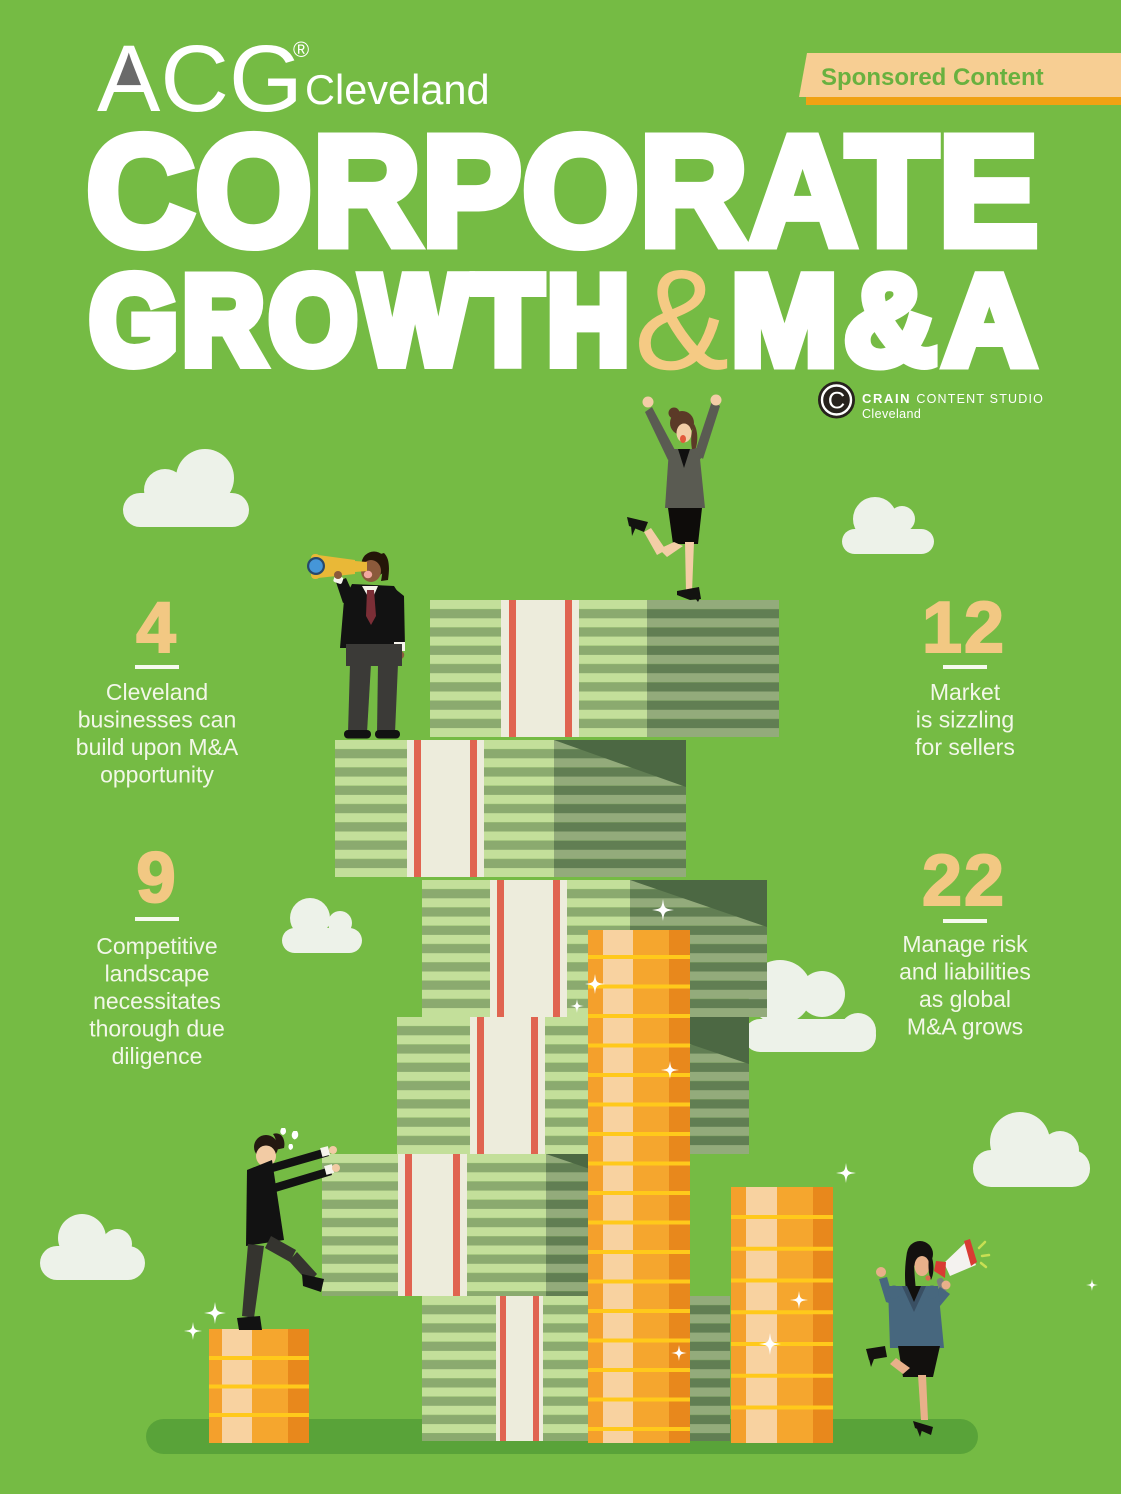  I want to click on svg-text: Market, so click(965, 692).